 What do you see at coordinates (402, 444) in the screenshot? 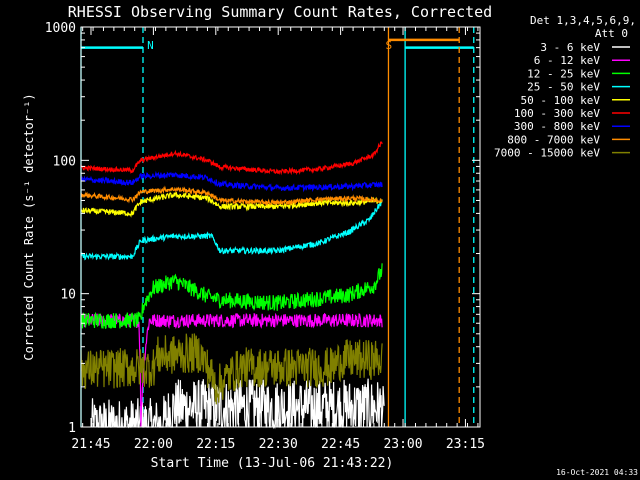
I see `x-tick-label: 23:00` at bounding box center [402, 444].